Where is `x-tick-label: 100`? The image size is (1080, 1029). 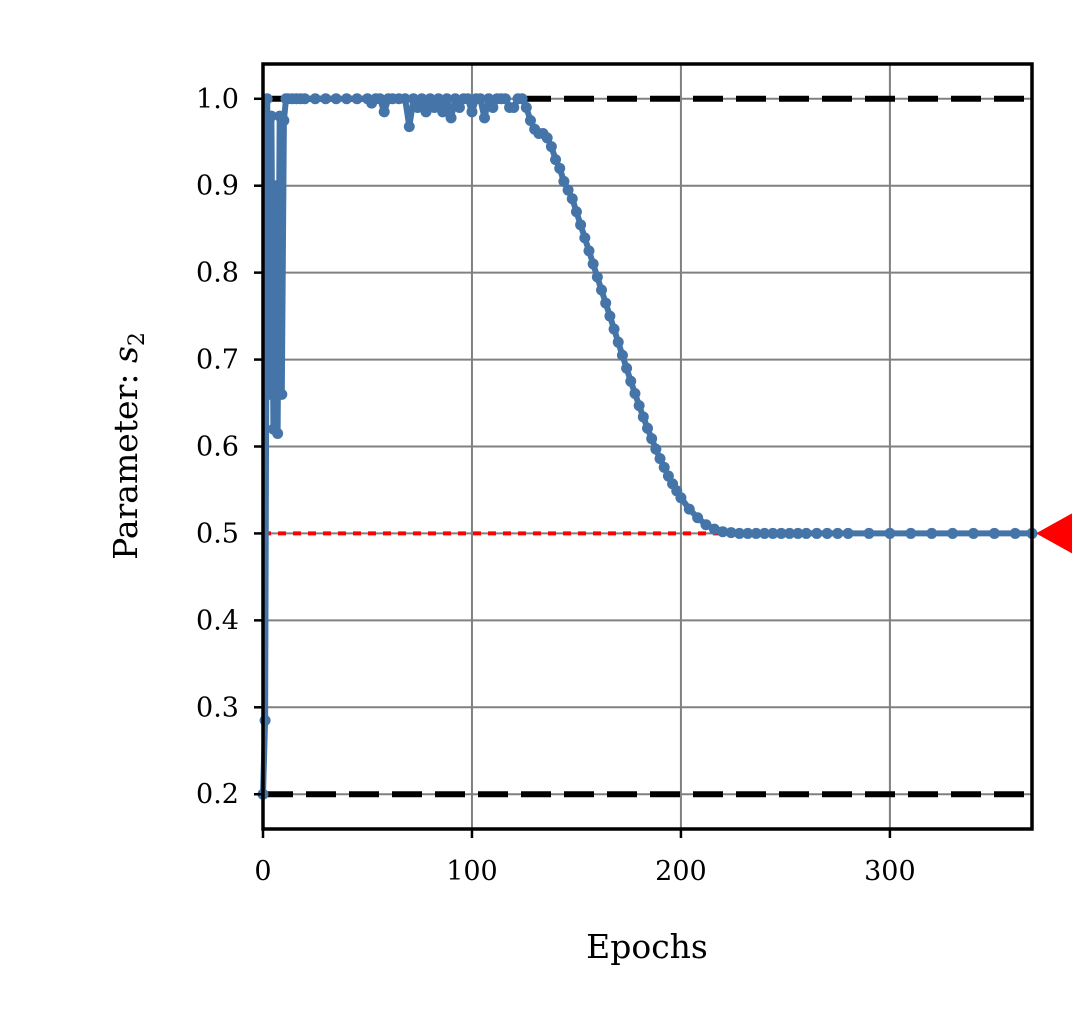
x-tick-label: 100 is located at coordinates (472, 871).